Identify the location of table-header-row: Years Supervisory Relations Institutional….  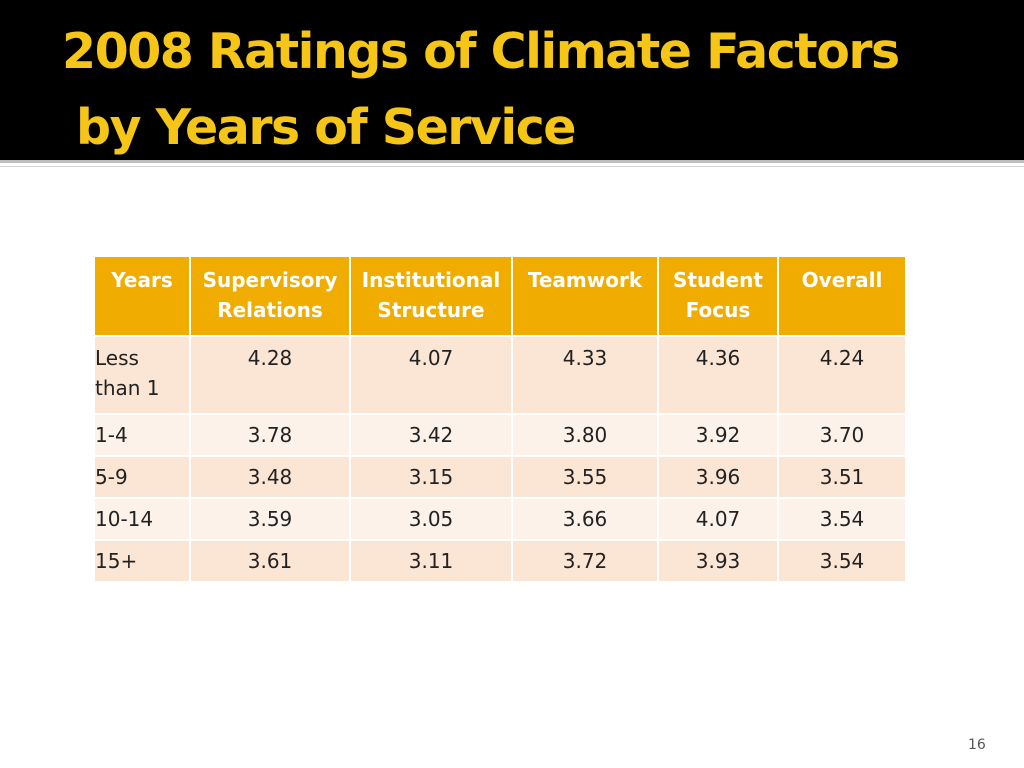
(500, 296).